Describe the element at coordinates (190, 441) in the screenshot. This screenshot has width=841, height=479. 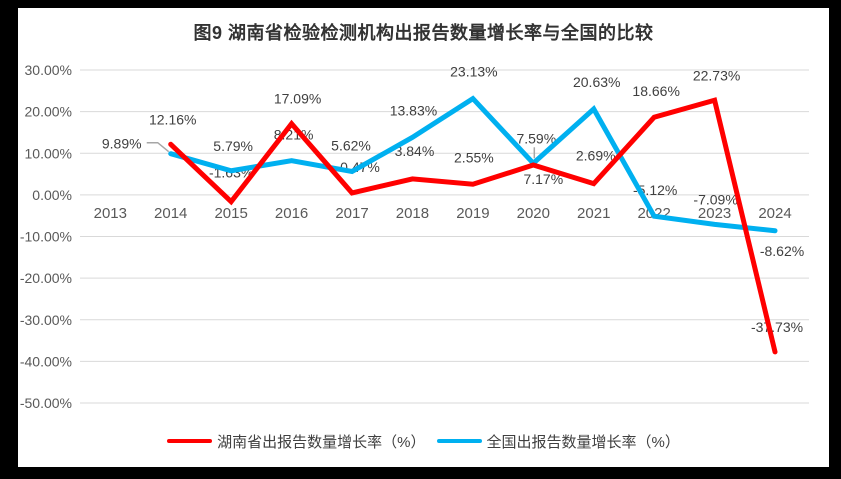
I see `legend-swatch-hunan-line` at that location.